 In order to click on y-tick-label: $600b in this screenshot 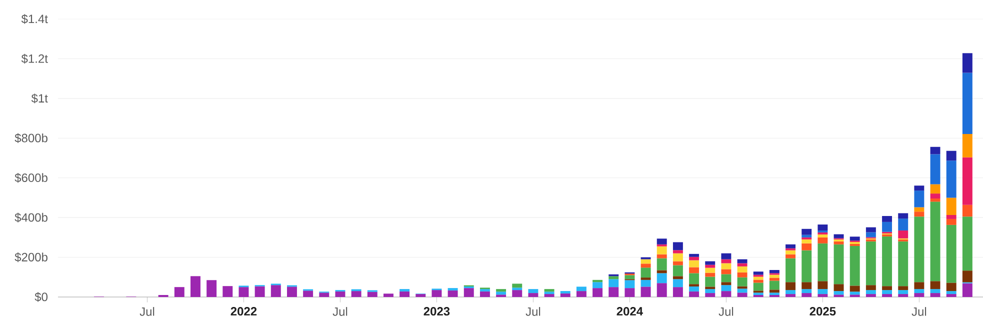, I will do `click(31, 178)`.